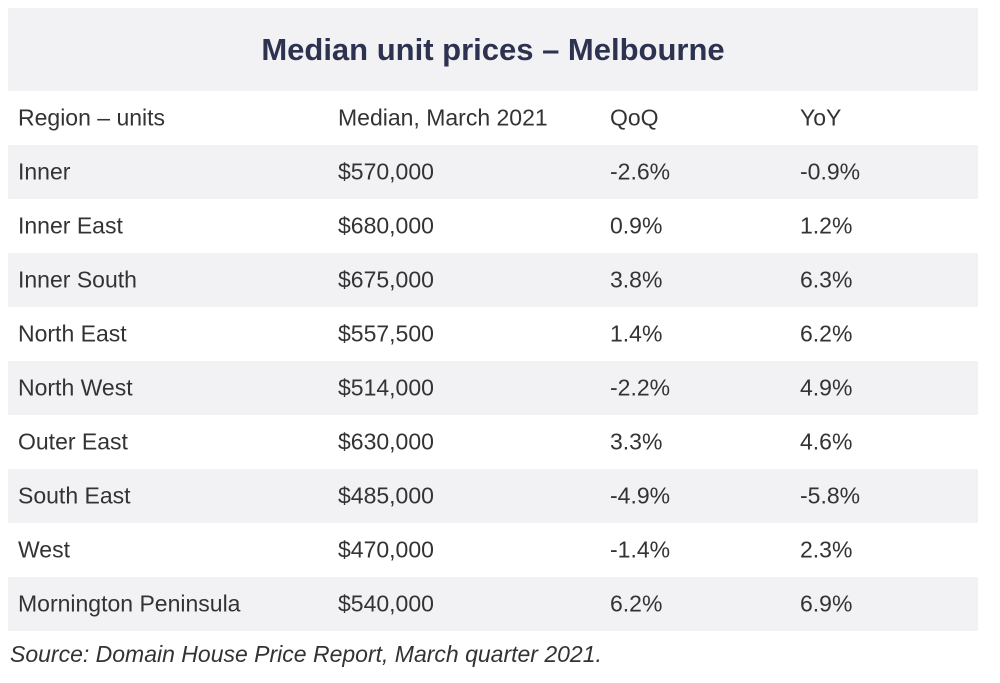 The width and height of the screenshot is (1000, 683). I want to click on qoq-cell: 0.9%, so click(636, 225).